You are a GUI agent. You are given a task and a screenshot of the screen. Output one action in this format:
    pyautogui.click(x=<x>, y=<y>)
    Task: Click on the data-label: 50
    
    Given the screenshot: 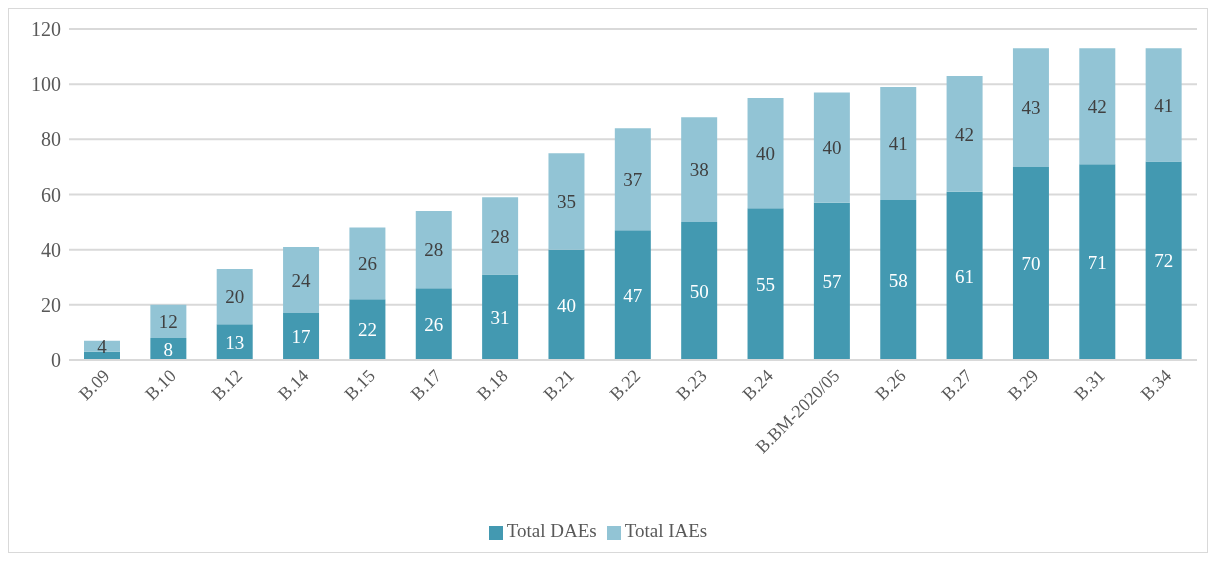 What is the action you would take?
    pyautogui.click(x=699, y=291)
    